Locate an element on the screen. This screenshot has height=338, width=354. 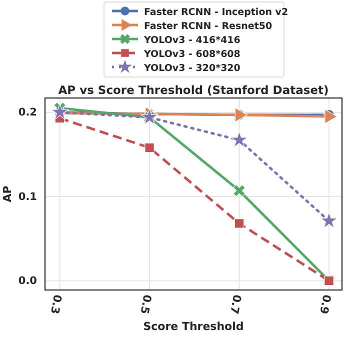
x-tick-label: 0.5 is located at coordinates (146, 305).